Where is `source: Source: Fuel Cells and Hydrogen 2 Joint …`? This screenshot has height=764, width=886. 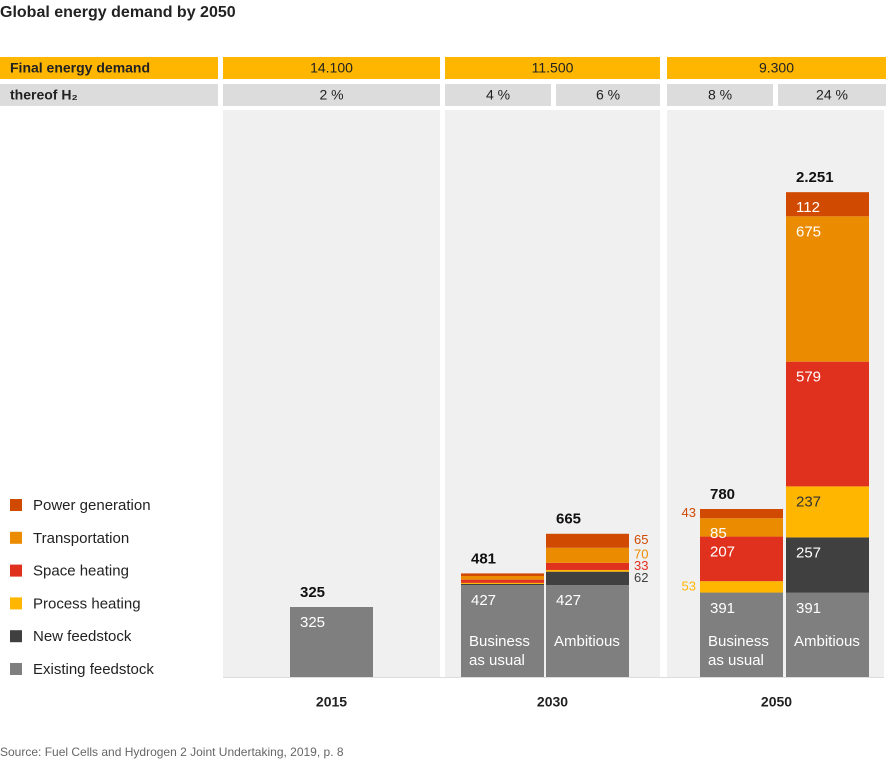 source: Source: Fuel Cells and Hydrogen 2 Joint … is located at coordinates (172, 752).